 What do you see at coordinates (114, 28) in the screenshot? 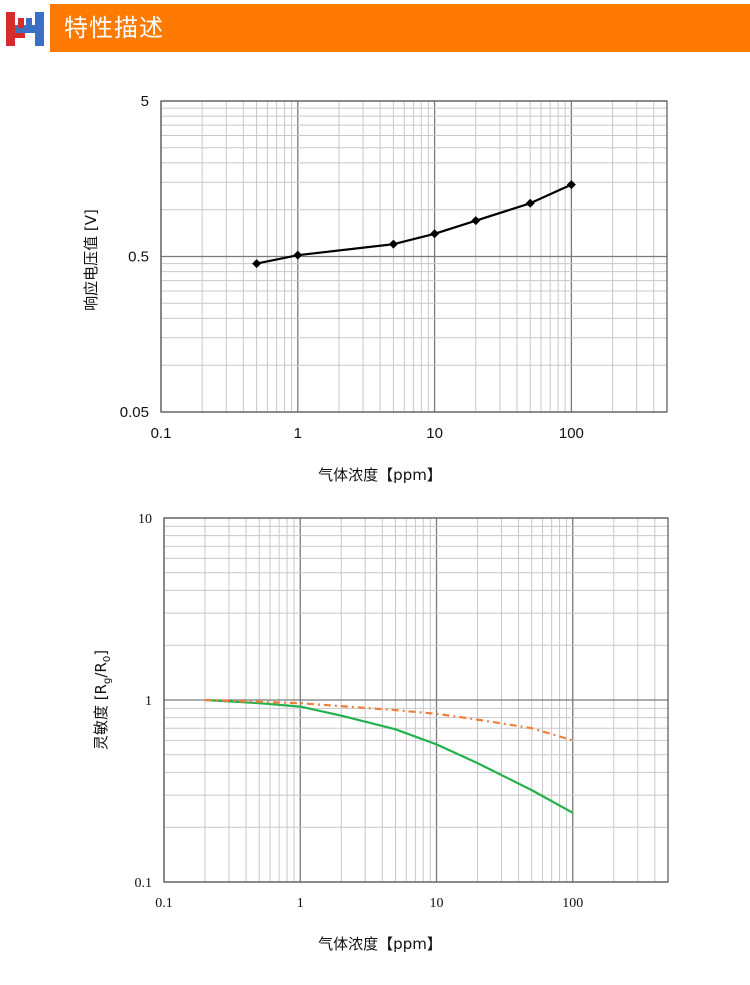
I see `page-title: 特性描述` at bounding box center [114, 28].